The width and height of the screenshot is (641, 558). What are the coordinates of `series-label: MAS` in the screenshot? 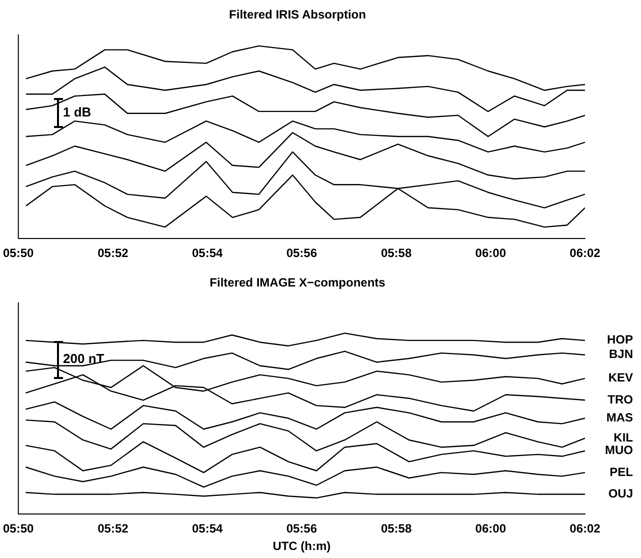 It's located at (619, 417).